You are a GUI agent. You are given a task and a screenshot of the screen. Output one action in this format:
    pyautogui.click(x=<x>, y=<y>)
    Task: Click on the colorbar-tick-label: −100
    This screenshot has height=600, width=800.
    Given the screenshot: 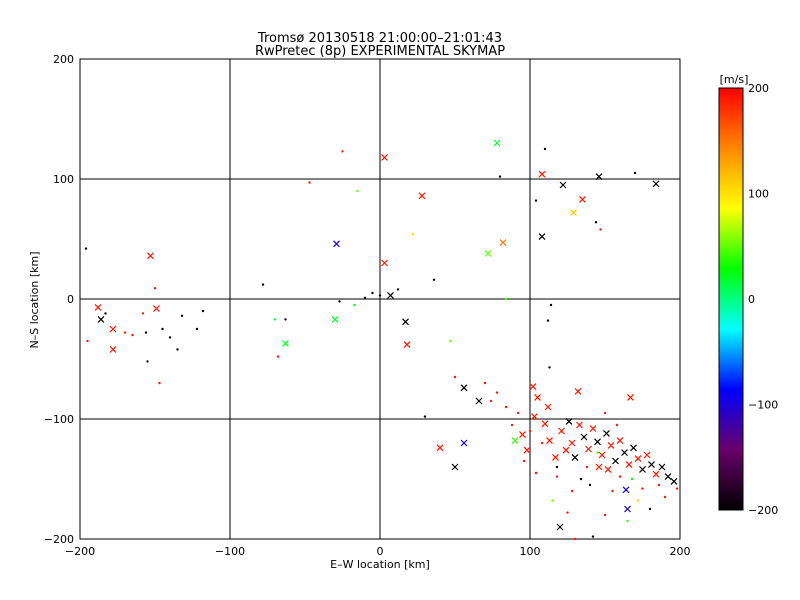 What is the action you would take?
    pyautogui.click(x=763, y=405)
    